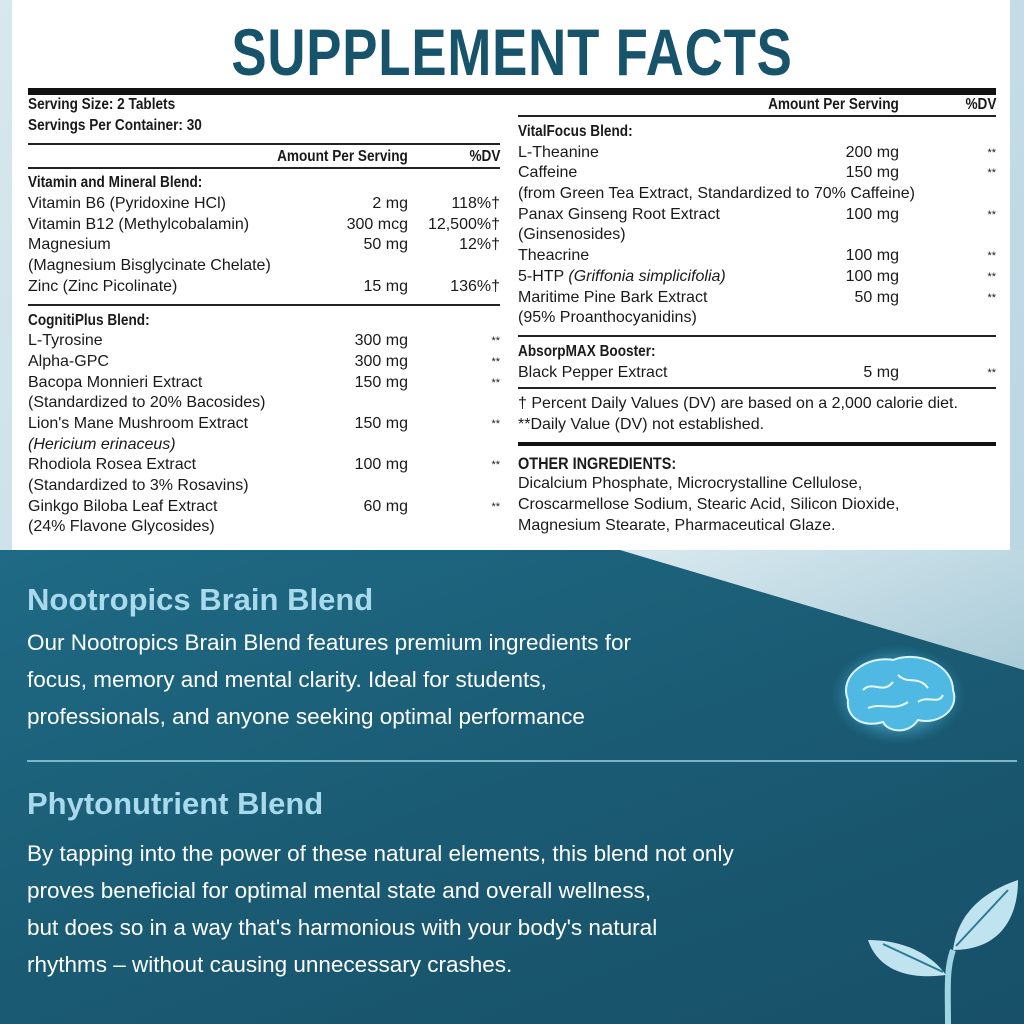 Image resolution: width=1024 pixels, height=1024 pixels. What do you see at coordinates (647, 276) in the screenshot?
I see `ingredient-latin-name: (Griffonia simplicifolia)` at bounding box center [647, 276].